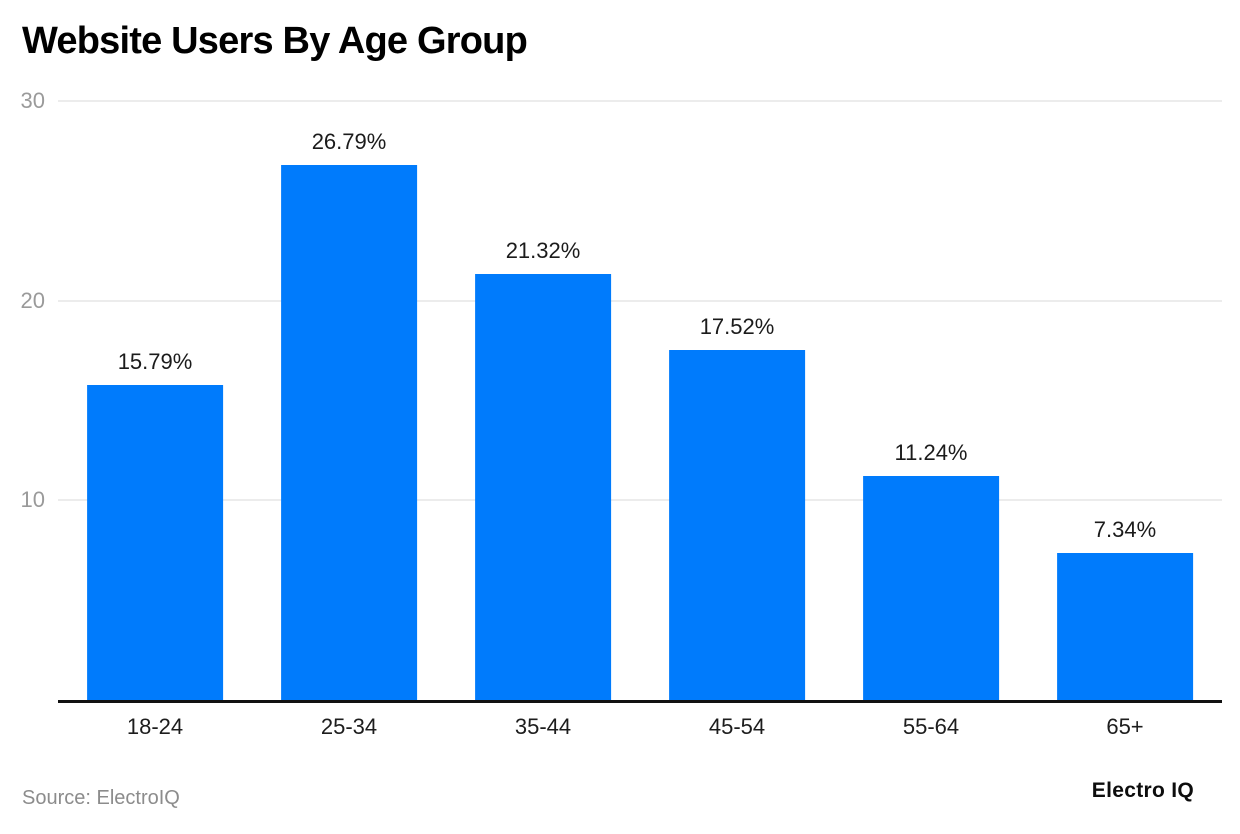 The width and height of the screenshot is (1240, 834). What do you see at coordinates (931, 400) in the screenshot?
I see `bar-group: 11.24%` at bounding box center [931, 400].